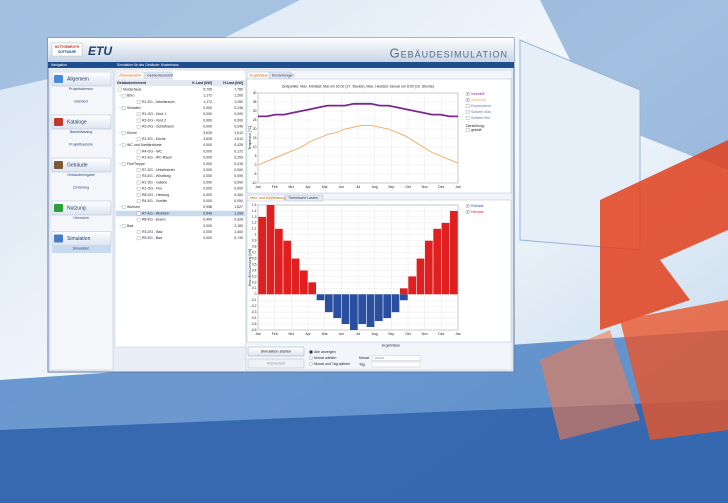 The width and height of the screenshot is (728, 503). Describe the element at coordinates (67, 47) in the screenshot. I see `logo-top: HOTTGENROTH` at that location.